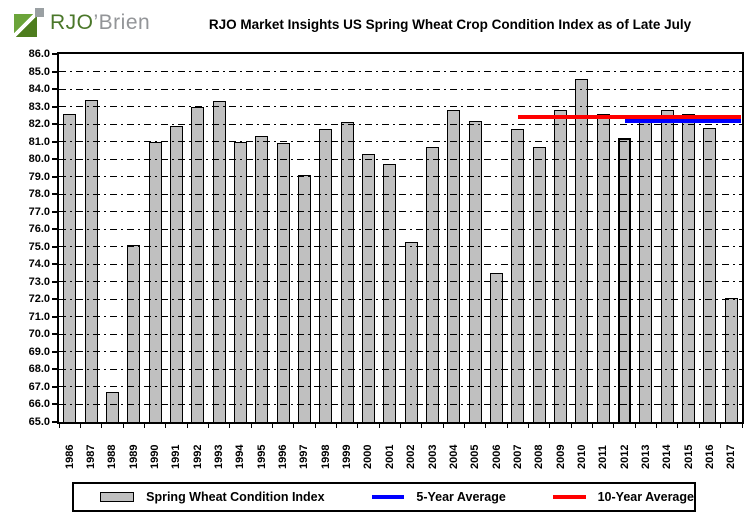  I want to click on bar-1997, so click(304, 298).